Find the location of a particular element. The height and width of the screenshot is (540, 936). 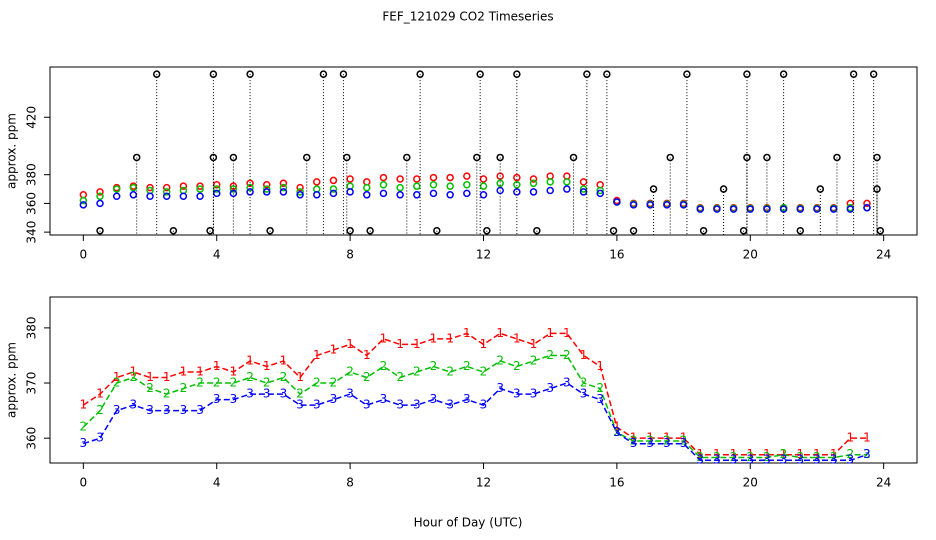

x-tick-label: 4 is located at coordinates (217, 483).